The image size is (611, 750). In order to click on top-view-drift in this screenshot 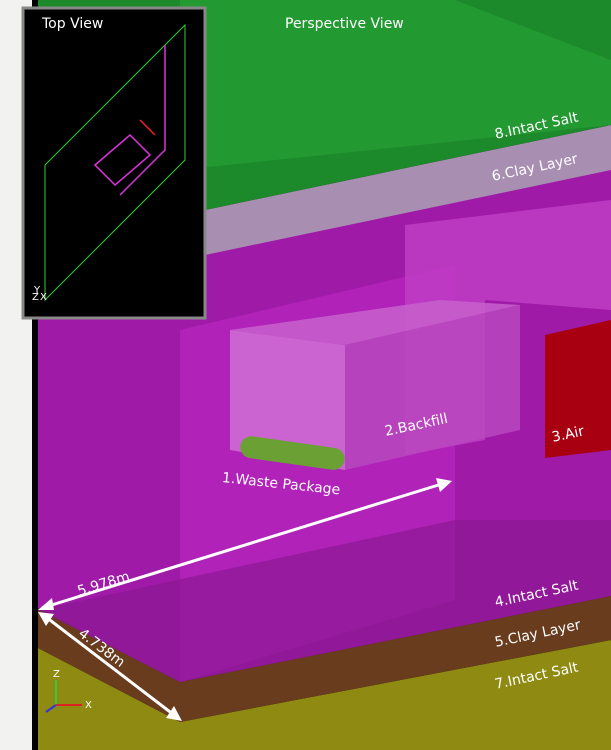, I will do `click(142, 120)`.